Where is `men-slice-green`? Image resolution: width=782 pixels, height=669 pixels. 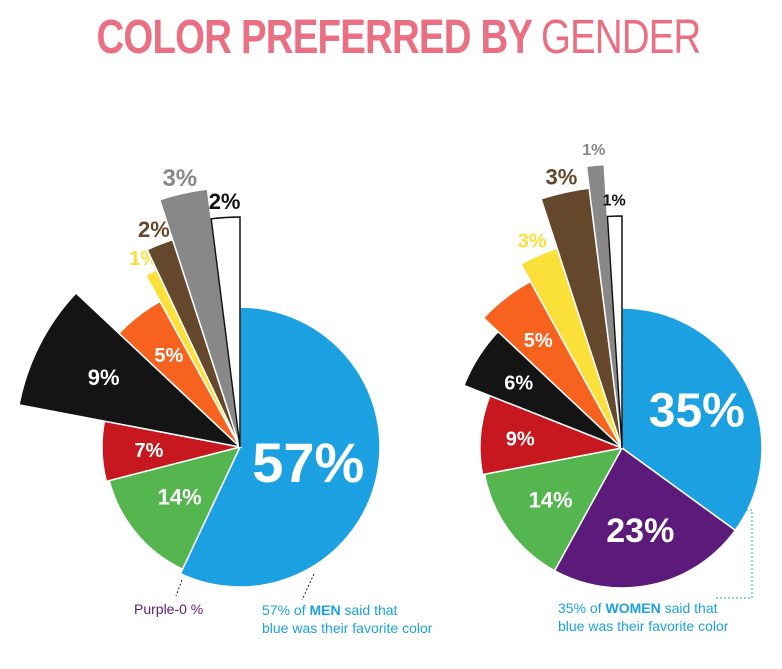
men-slice-green is located at coordinates (175, 508).